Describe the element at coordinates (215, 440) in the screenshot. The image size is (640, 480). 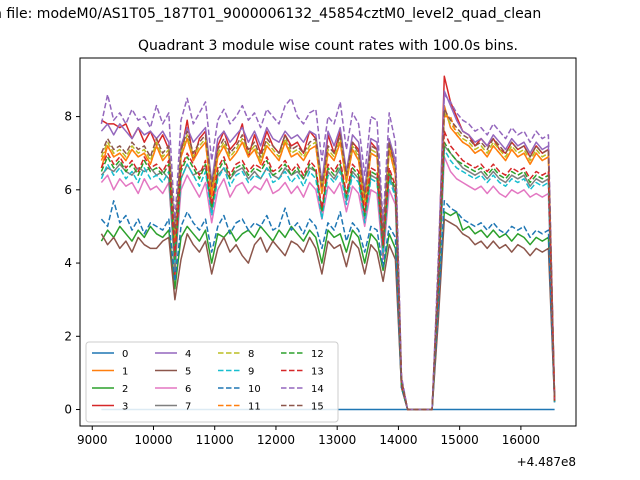
I see `x-tick-label: 11000` at that location.